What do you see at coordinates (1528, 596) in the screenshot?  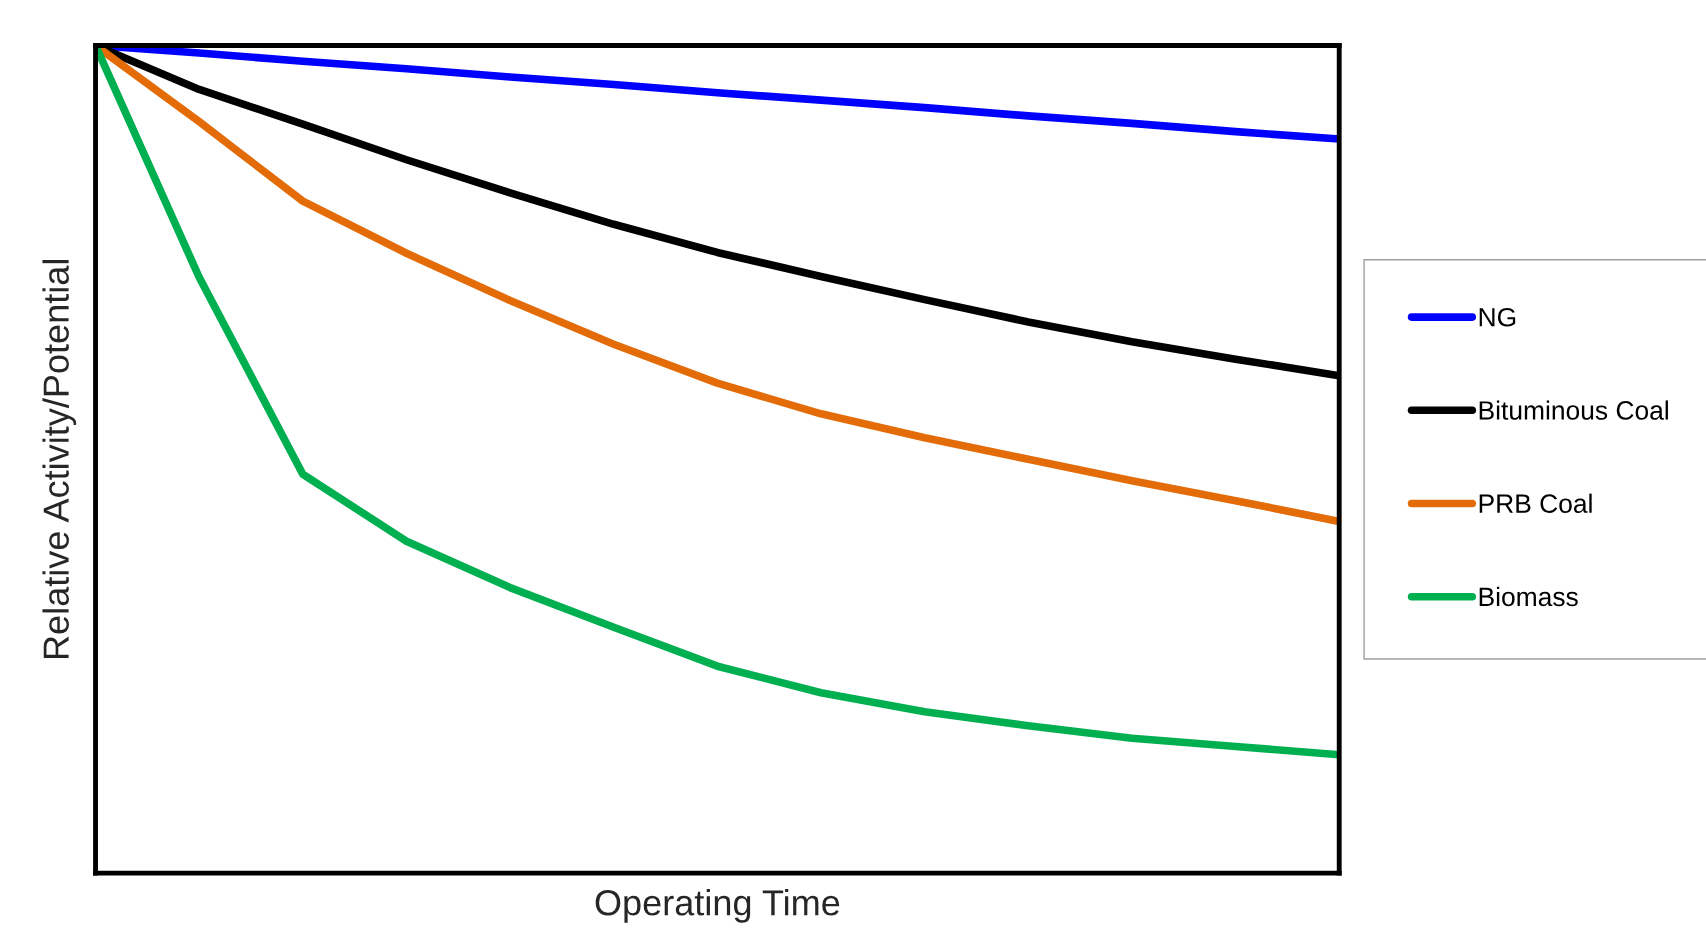 I see `legend-label: Biomass` at bounding box center [1528, 596].